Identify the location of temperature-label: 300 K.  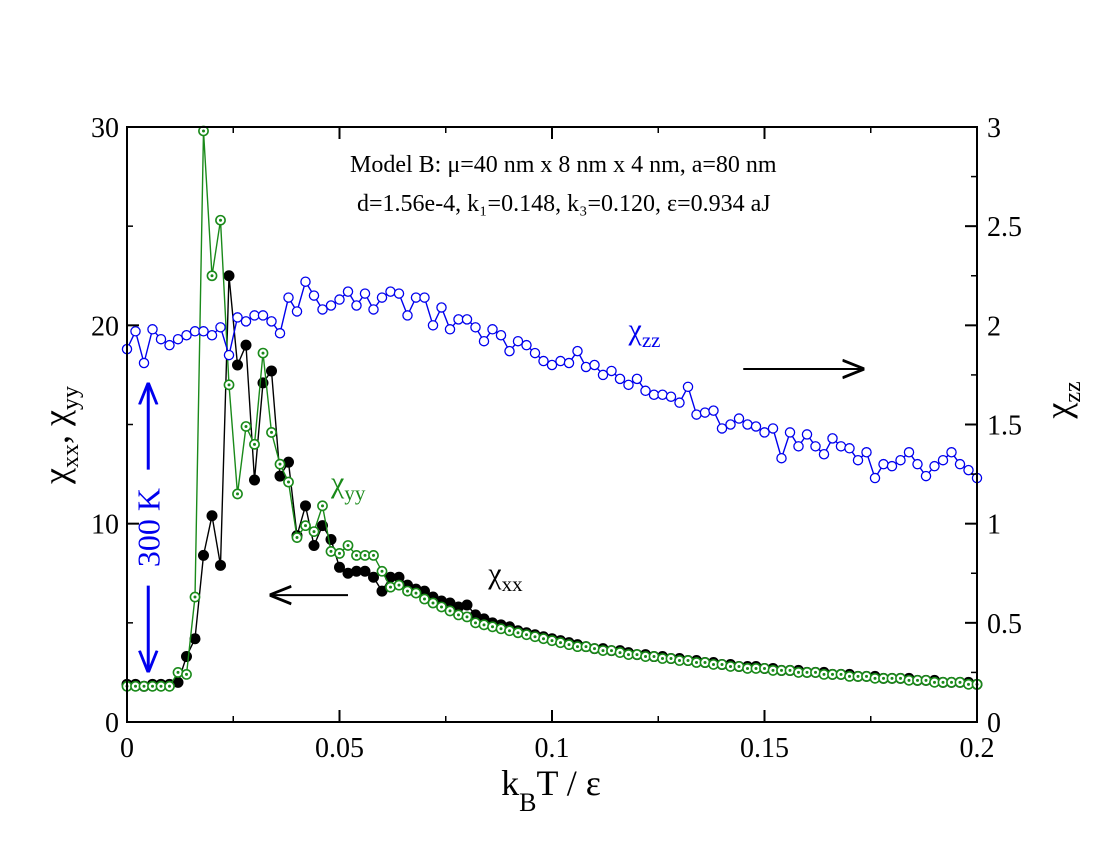
(148, 527).